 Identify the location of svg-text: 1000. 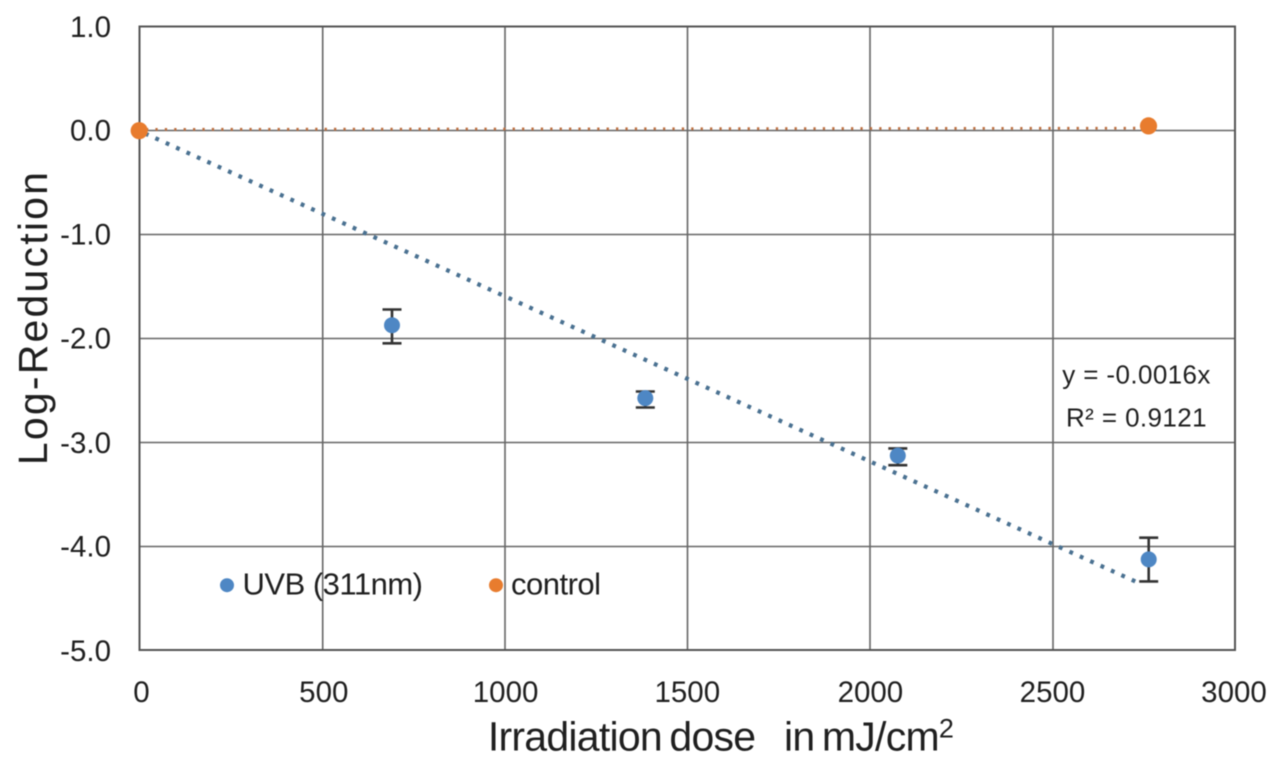
(506, 692).